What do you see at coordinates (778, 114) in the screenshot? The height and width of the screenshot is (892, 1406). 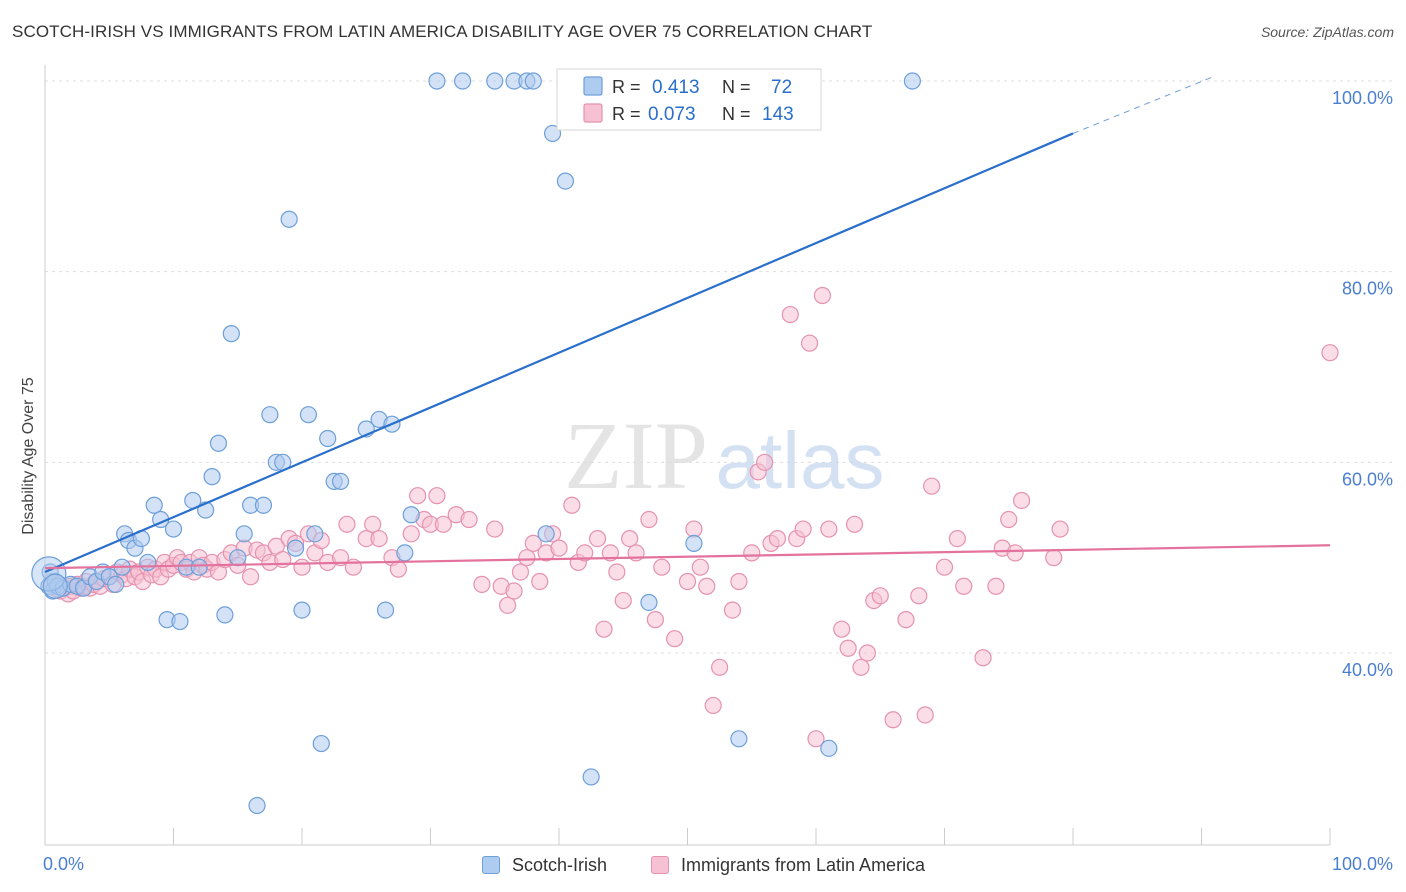 I see `legend-n-value-2: 143` at bounding box center [778, 114].